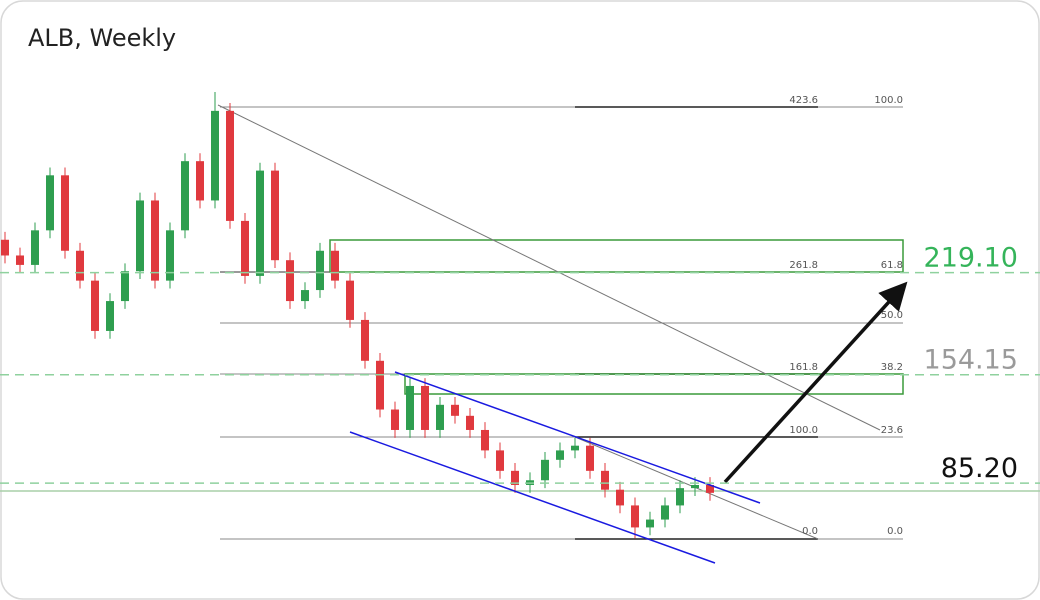 This screenshot has height=600, width=1040. What do you see at coordinates (979, 468) in the screenshot?
I see `level-label: 85.20` at bounding box center [979, 468].